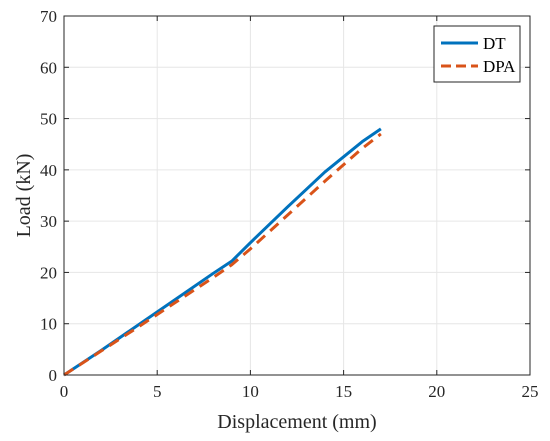 This screenshot has height=441, width=550. What do you see at coordinates (343, 391) in the screenshot?
I see `x-tick-label: 15` at bounding box center [343, 391].